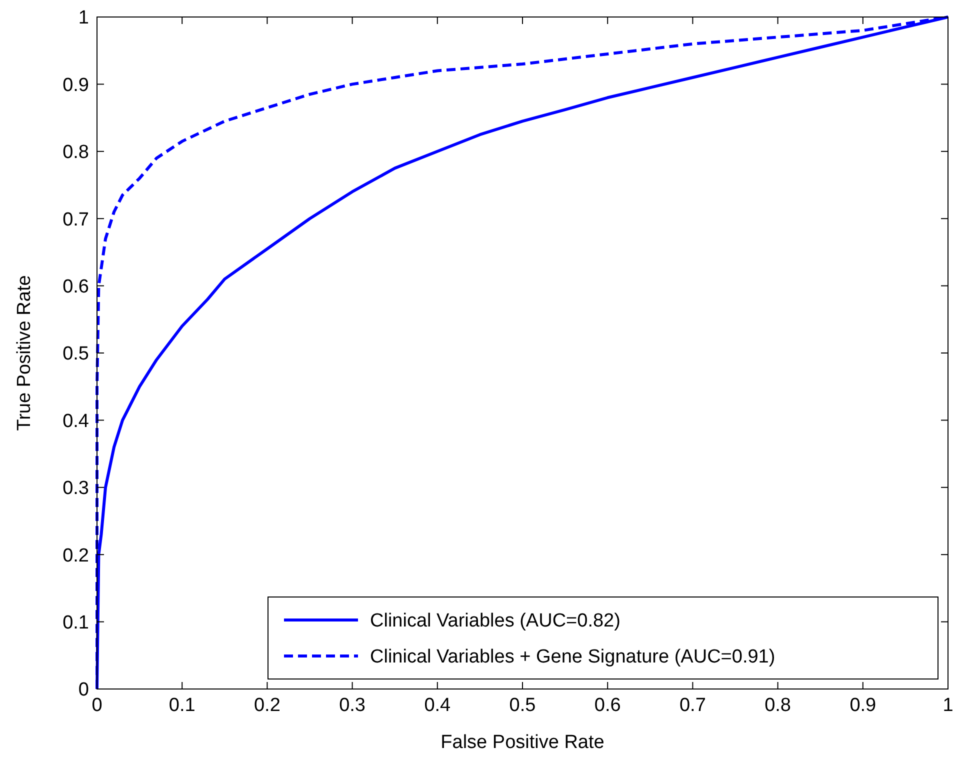  I want to click on legend-label: Clinical Variables + Gene Signature (AUC=0.91), so click(573, 657).